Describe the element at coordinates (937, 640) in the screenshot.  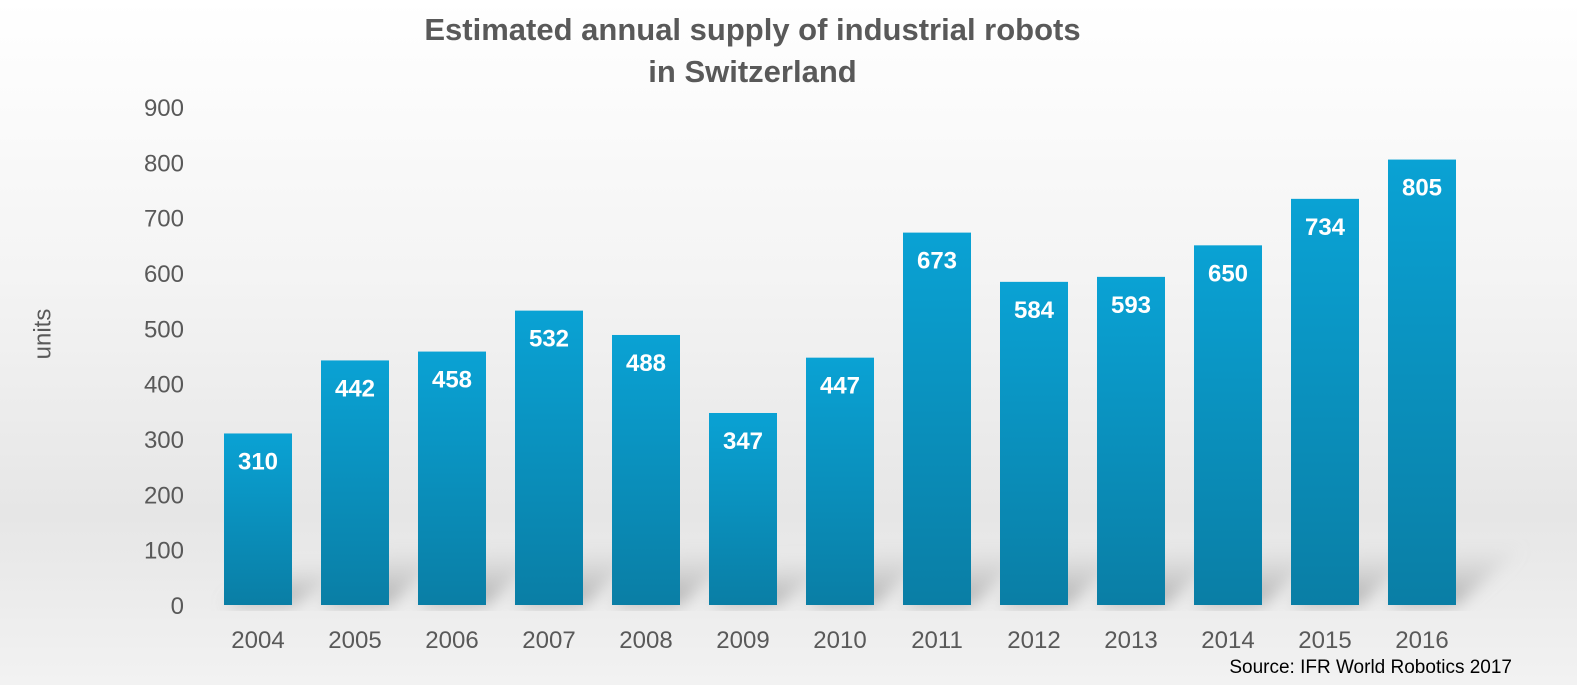
I see `x-tick-label: 2011` at that location.